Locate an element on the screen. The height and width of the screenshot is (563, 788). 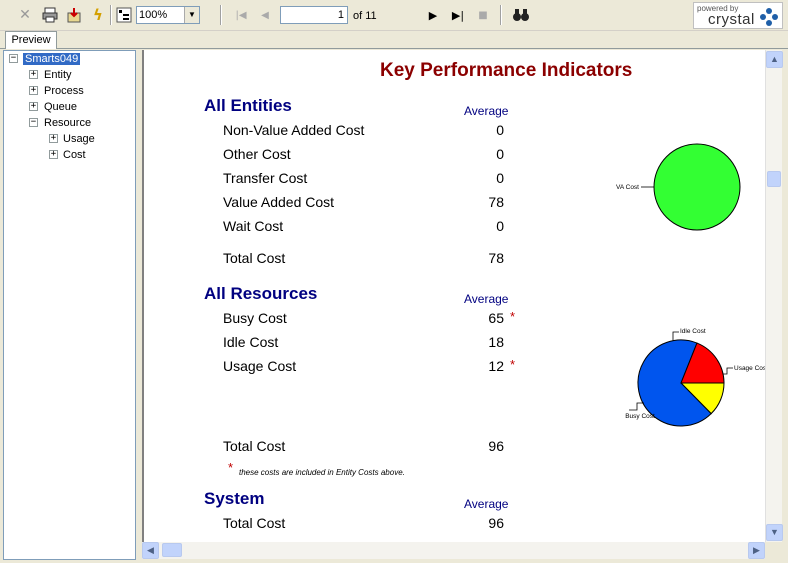
logo-powered-text: powered by is located at coordinates (718, 8).